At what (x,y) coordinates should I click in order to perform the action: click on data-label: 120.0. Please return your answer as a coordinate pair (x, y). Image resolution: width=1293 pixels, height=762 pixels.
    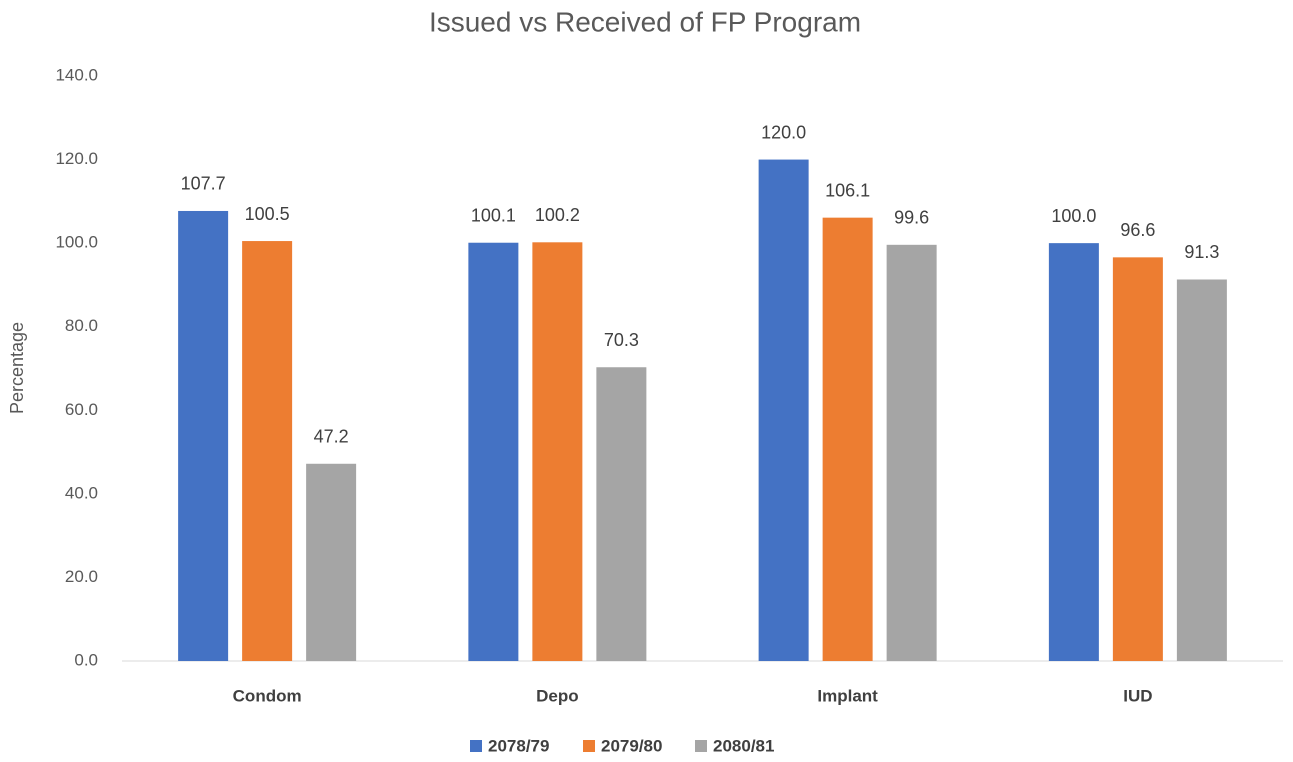
    Looking at the image, I should click on (783, 132).